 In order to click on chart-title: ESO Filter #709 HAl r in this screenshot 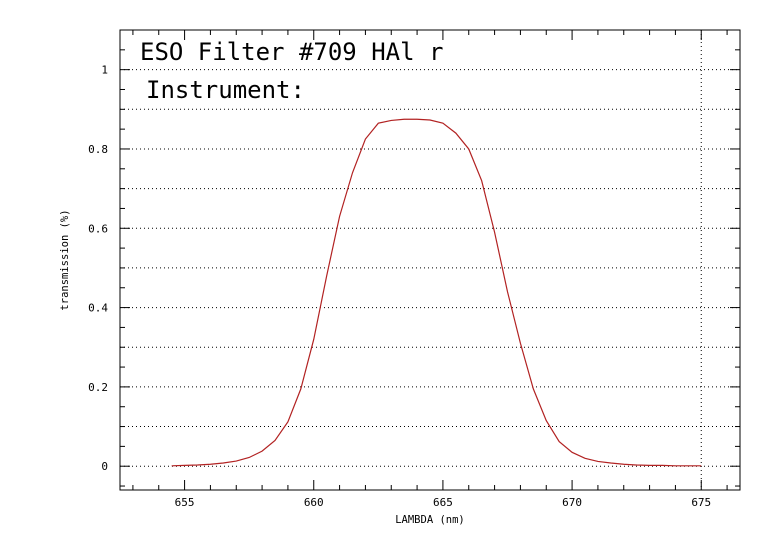, I will do `click(291, 52)`.